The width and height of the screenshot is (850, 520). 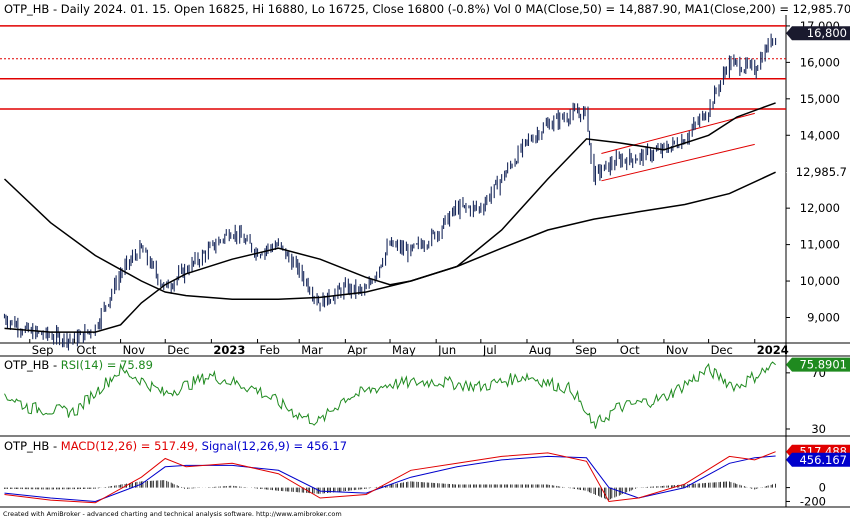 I want to click on ma50-label: MA(Close,50) = 14,887.90,, so click(x=603, y=9).